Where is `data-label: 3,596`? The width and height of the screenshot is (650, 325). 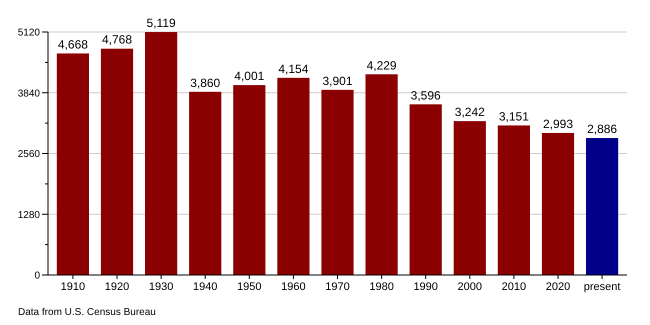
data-label: 3,596 is located at coordinates (426, 95).